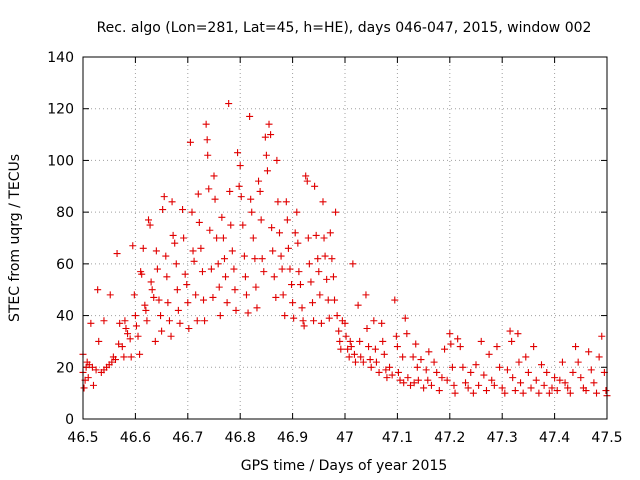 The image size is (640, 480). What do you see at coordinates (449, 438) in the screenshot?
I see `x-tick-label: 47.2` at bounding box center [449, 438].